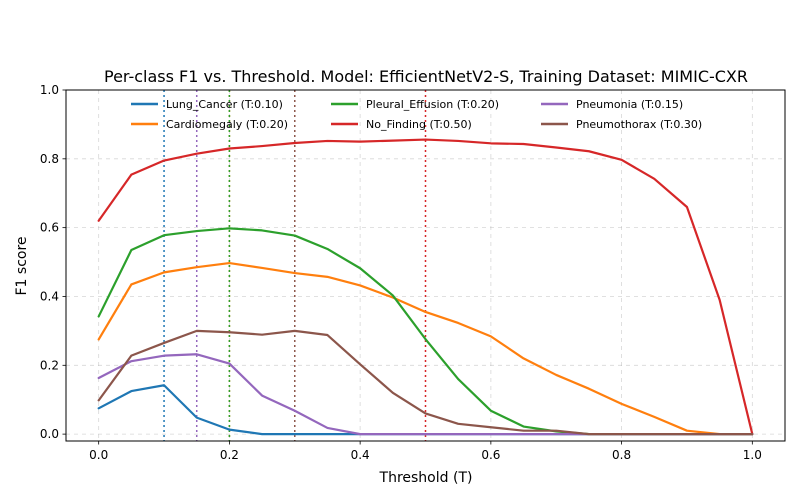 Image resolution: width=800 pixels, height=500 pixels. Describe the element at coordinates (22, 265) in the screenshot. I see `y-axis-label: F1 score` at that location.